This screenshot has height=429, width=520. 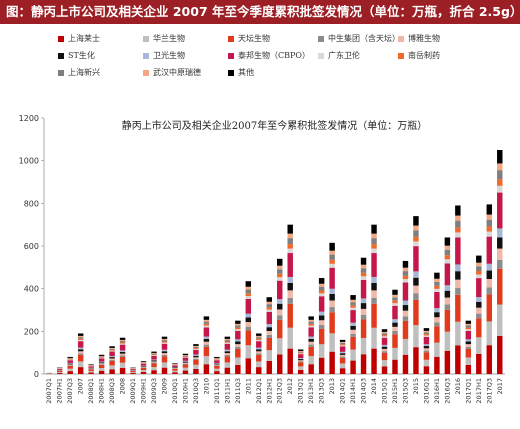 What do you see at coordinates (489, 391) in the screenshot?
I see `x-tick-label: 2017Q3` at bounding box center [489, 391].